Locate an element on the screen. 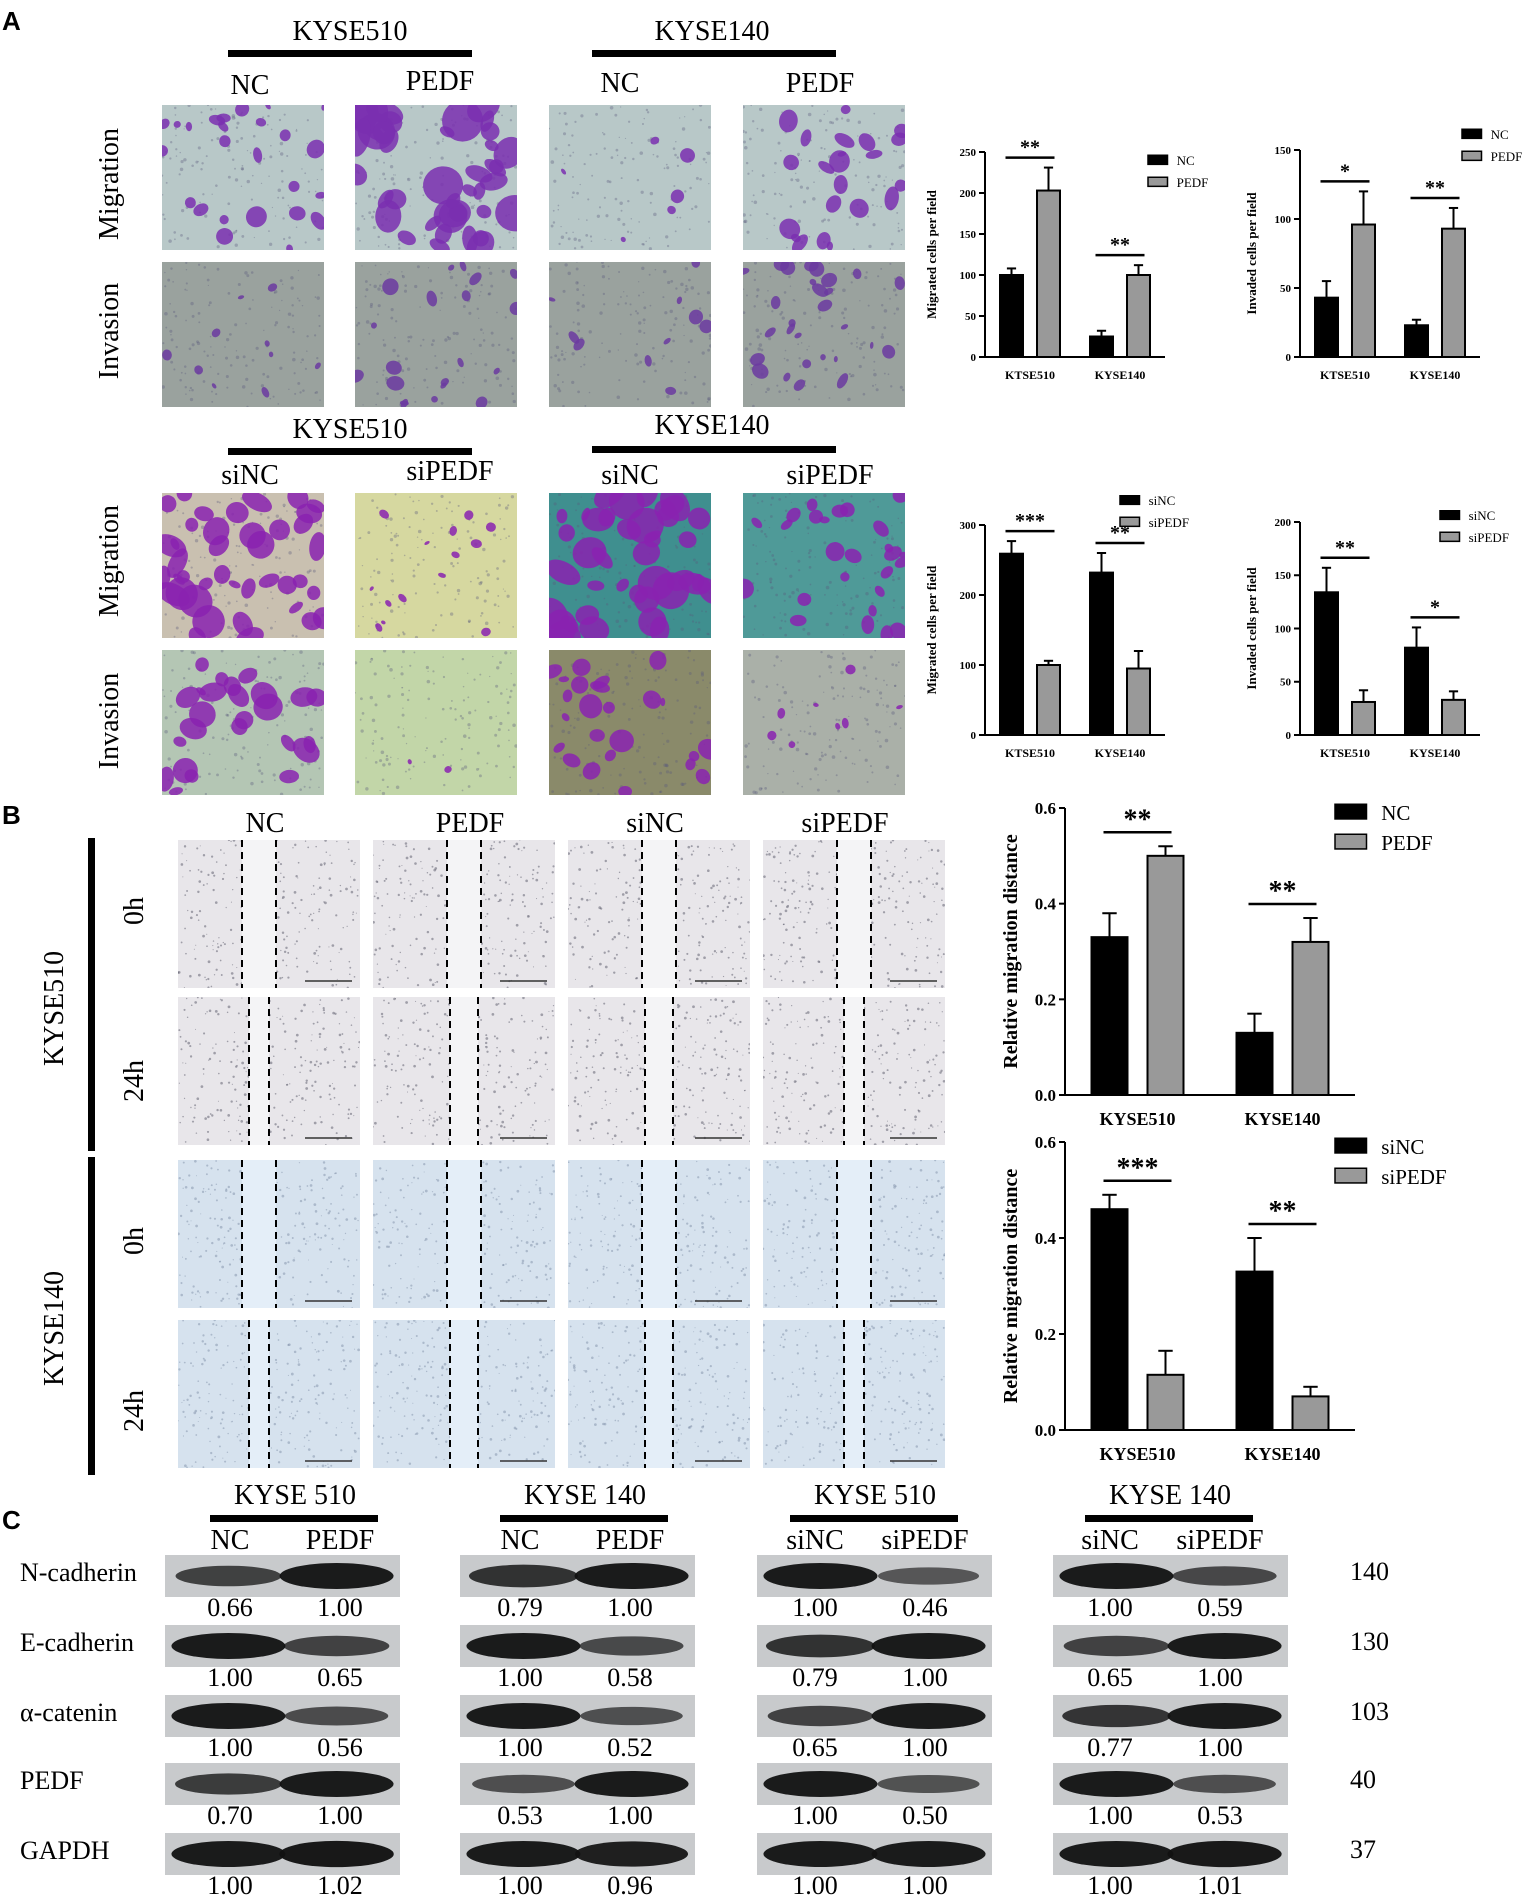  time-label: 24h is located at coordinates (135, 1081).